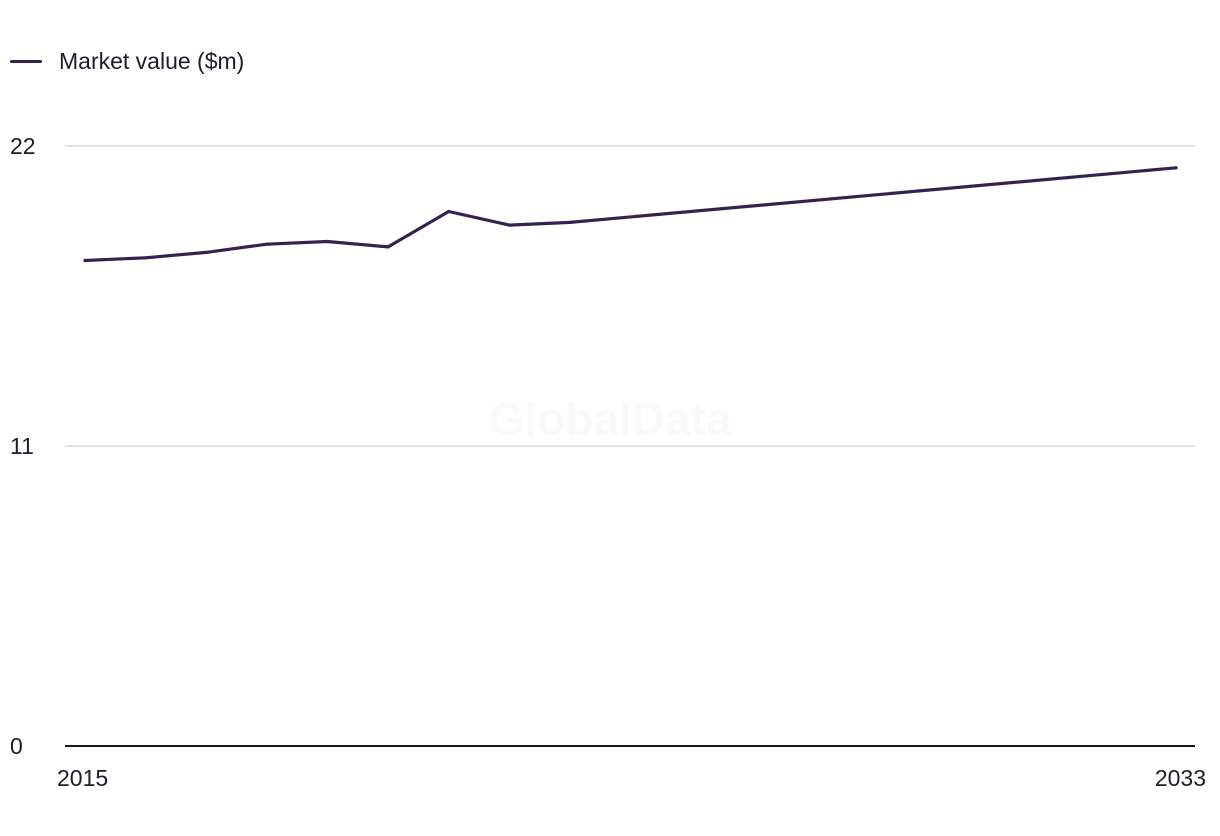 The width and height of the screenshot is (1220, 836). I want to click on legend-label: Market value ($m), so click(152, 60).